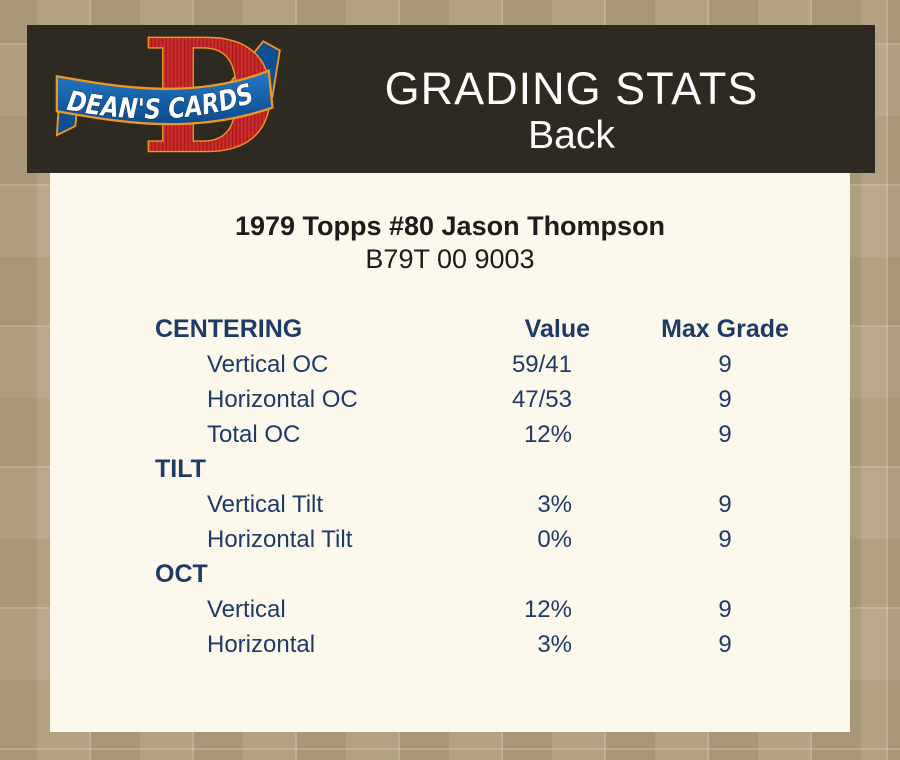  What do you see at coordinates (502, 399) in the screenshot?
I see `stat-row: Horizontal OC 47/53 9` at bounding box center [502, 399].